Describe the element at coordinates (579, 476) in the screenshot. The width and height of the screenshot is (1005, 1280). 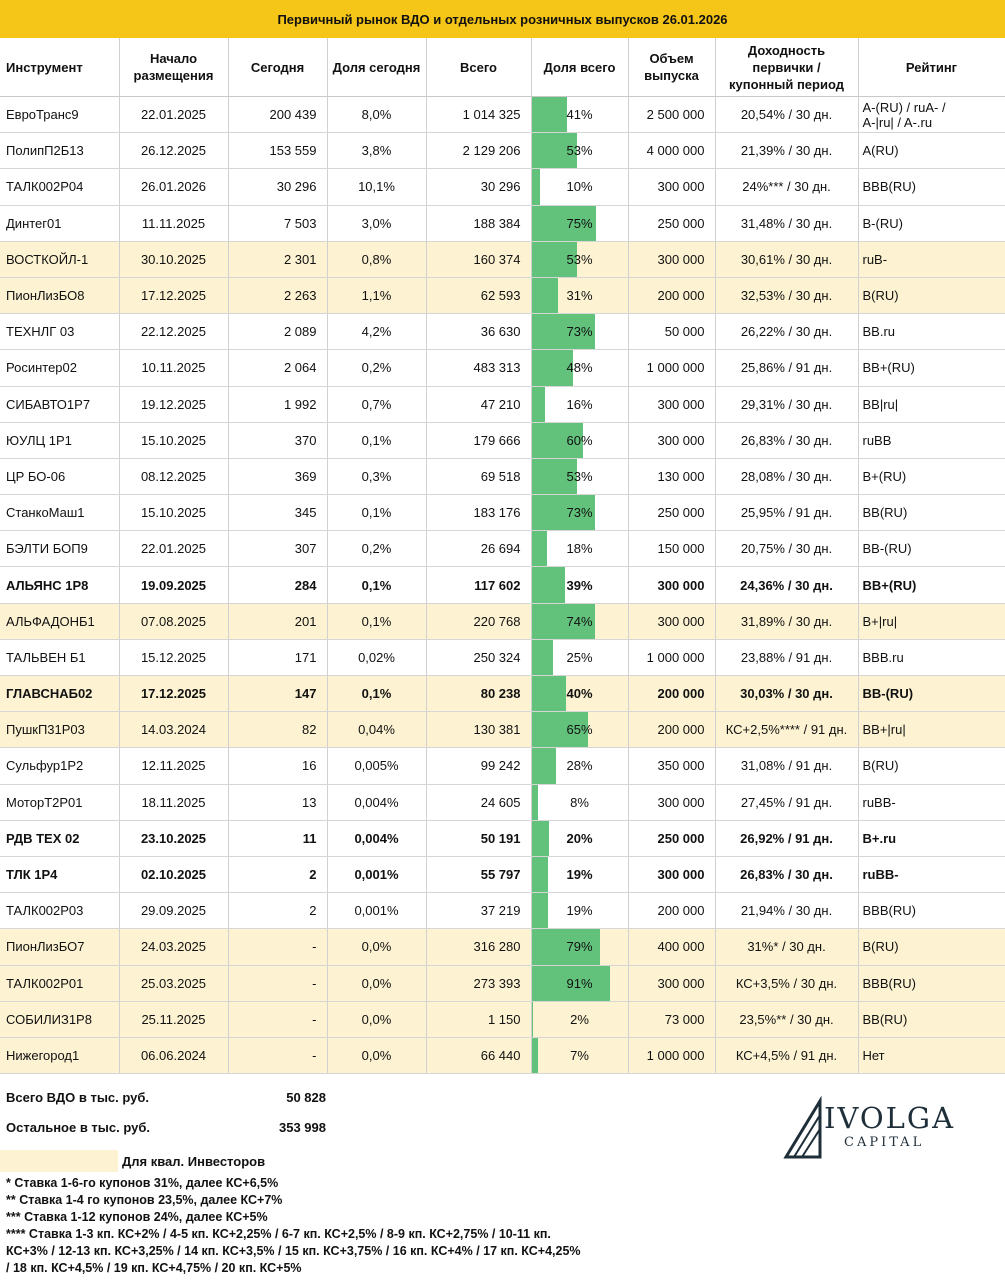
I see `share-total-label: 53%` at that location.